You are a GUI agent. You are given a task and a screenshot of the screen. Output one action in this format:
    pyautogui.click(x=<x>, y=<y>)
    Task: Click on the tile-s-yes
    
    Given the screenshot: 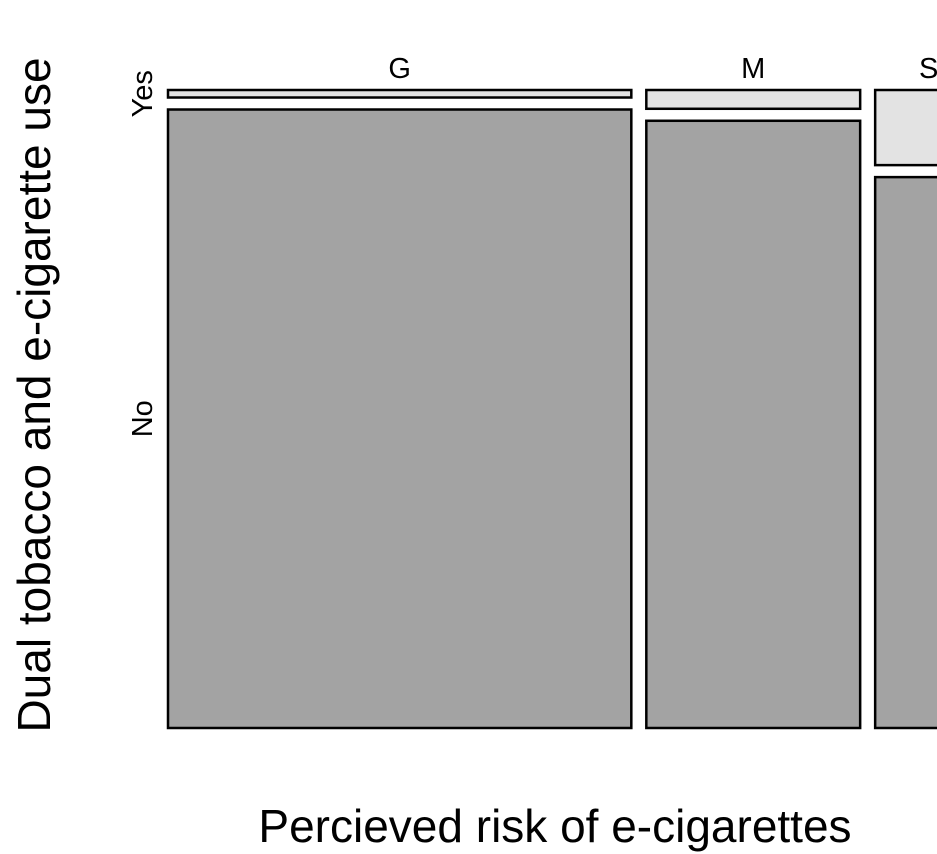 What is the action you would take?
    pyautogui.click(x=905, y=127)
    